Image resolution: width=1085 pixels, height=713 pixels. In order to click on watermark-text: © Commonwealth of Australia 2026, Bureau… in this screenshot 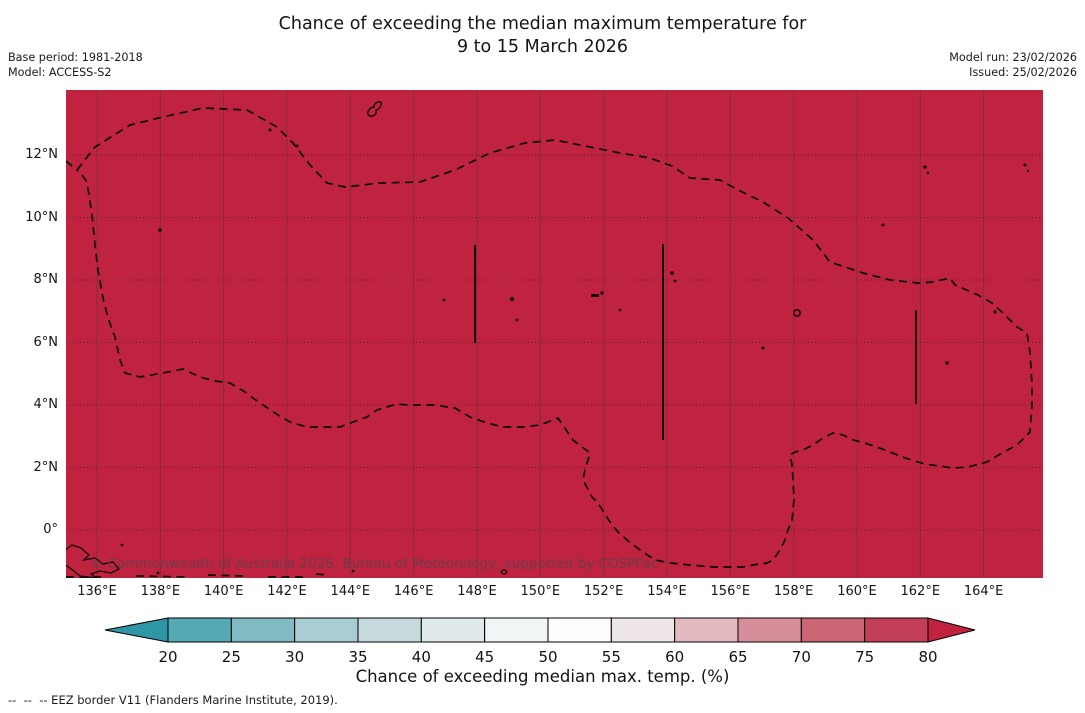, I will do `click(374, 564)`.